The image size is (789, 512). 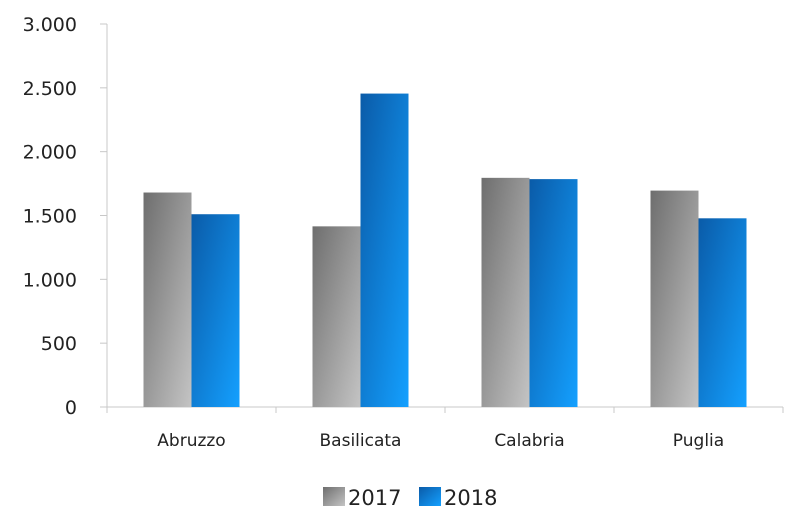 I want to click on bar-2018-abruzzo, so click(x=215, y=310).